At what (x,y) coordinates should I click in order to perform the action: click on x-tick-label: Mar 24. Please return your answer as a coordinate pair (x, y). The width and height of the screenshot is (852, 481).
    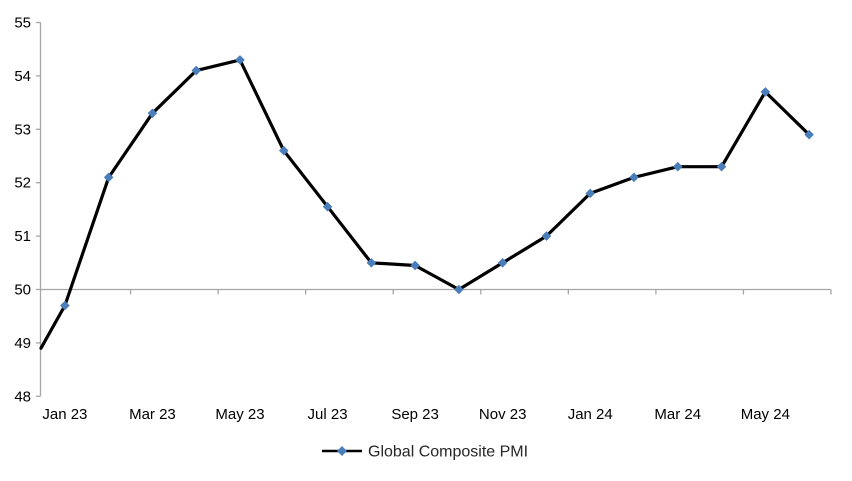
    Looking at the image, I should click on (677, 414).